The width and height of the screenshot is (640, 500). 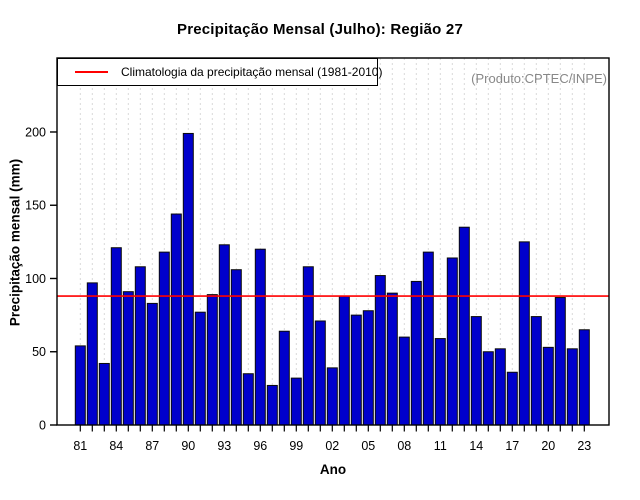 I want to click on bar-1994, so click(x=236, y=347).